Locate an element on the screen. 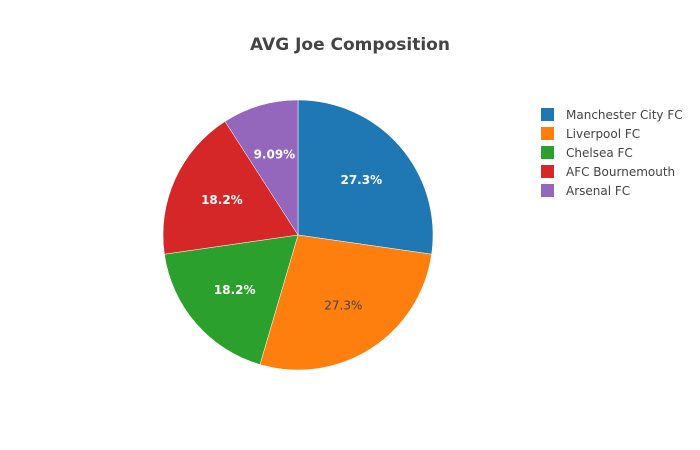 The height and width of the screenshot is (450, 700). legend-item-arsenal-fc: Arsenal FC is located at coordinates (585, 191).